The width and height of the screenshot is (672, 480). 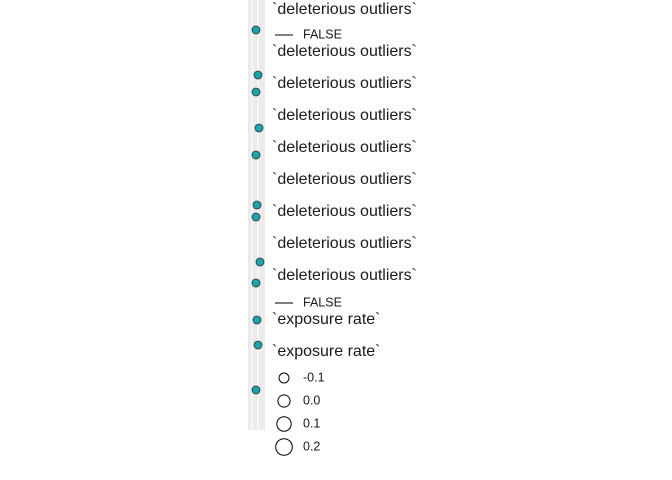 I want to click on legend-key-label: 0.0, so click(x=311, y=400).